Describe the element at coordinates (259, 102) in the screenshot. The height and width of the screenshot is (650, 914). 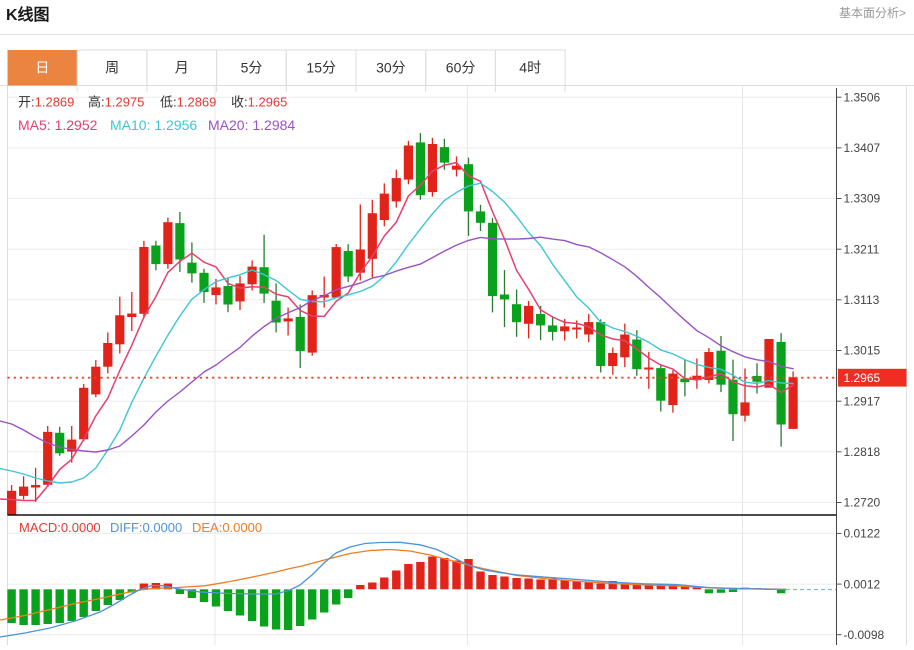
I see `svg-text: 收:1.2965` at that location.